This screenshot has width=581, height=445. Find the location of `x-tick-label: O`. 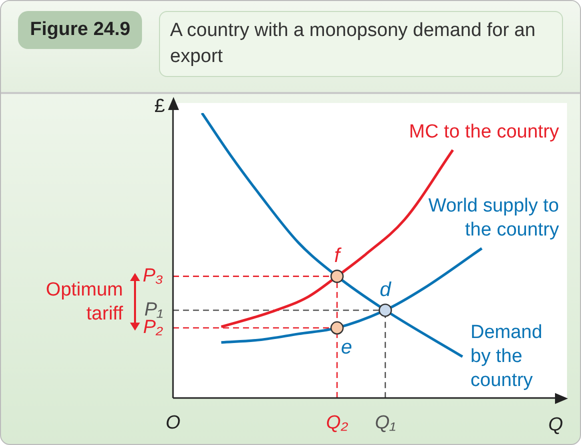

x-tick-label: O is located at coordinates (173, 423).